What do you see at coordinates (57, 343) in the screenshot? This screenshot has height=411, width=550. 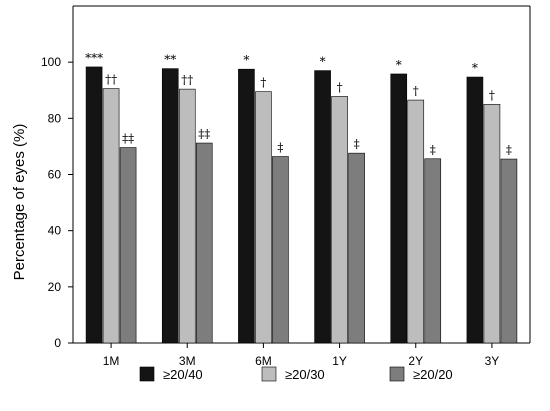 I see `y-tick-label: 0` at bounding box center [57, 343].